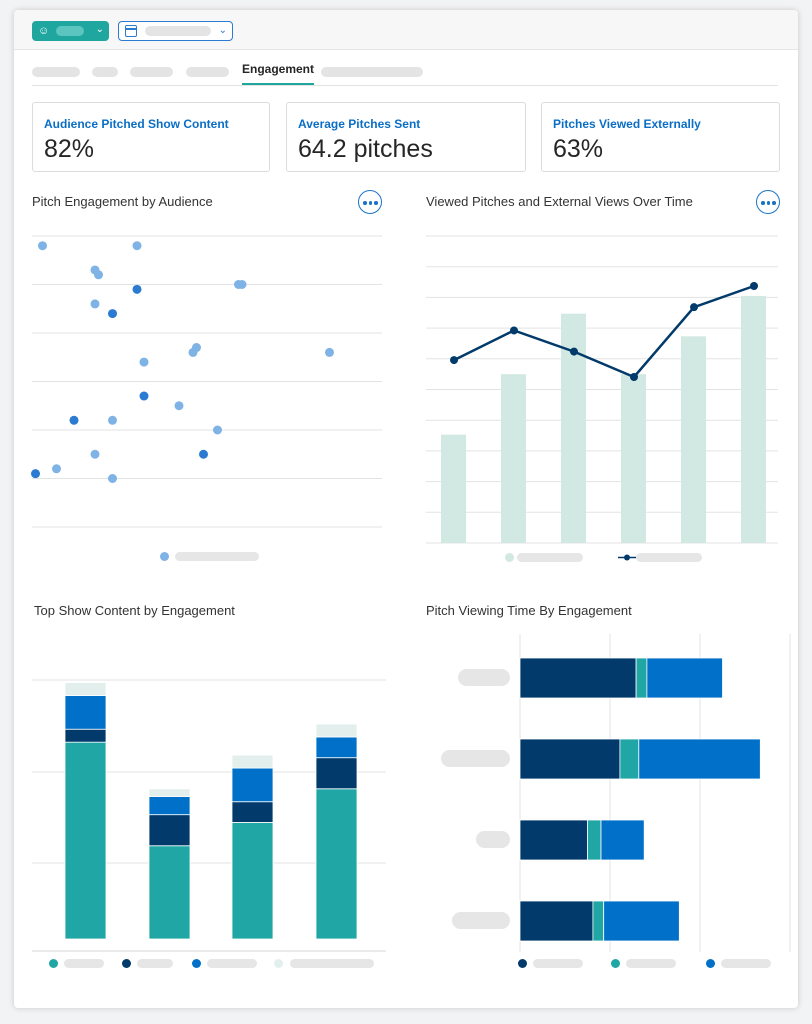  I want to click on horizontal-stacked-bar-chart, so click(616, 793).